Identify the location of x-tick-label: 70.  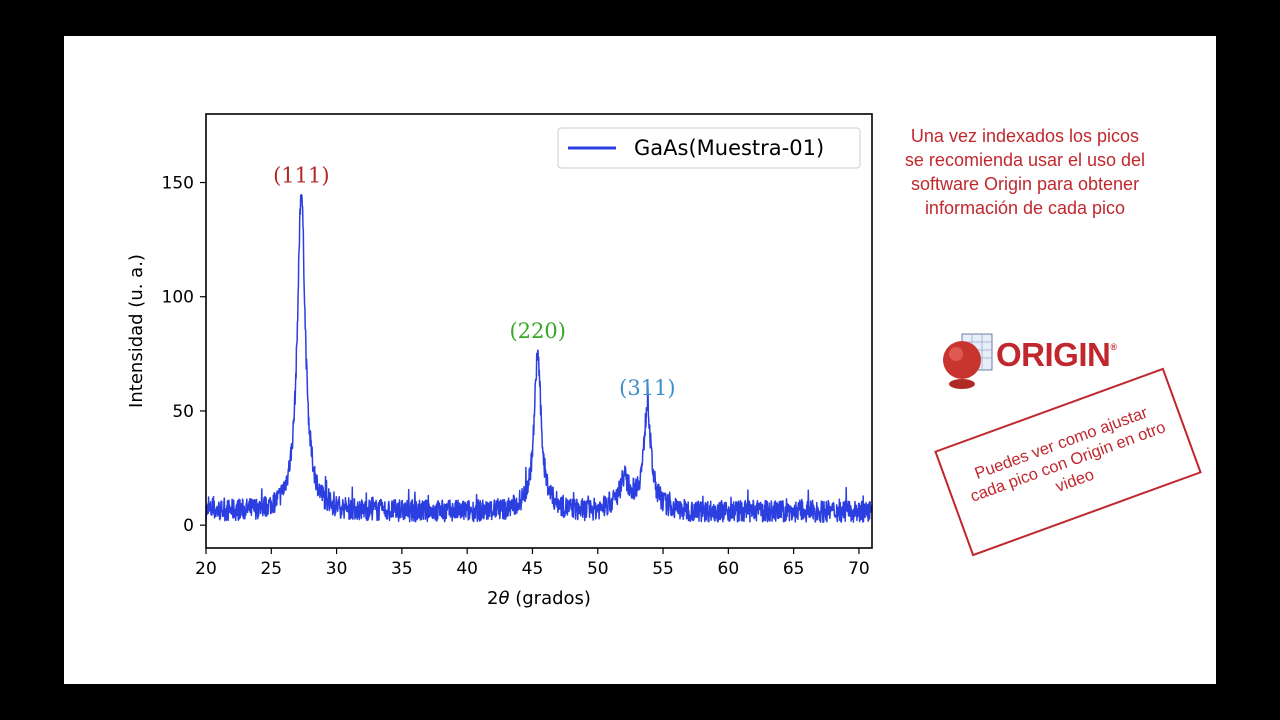
(859, 569).